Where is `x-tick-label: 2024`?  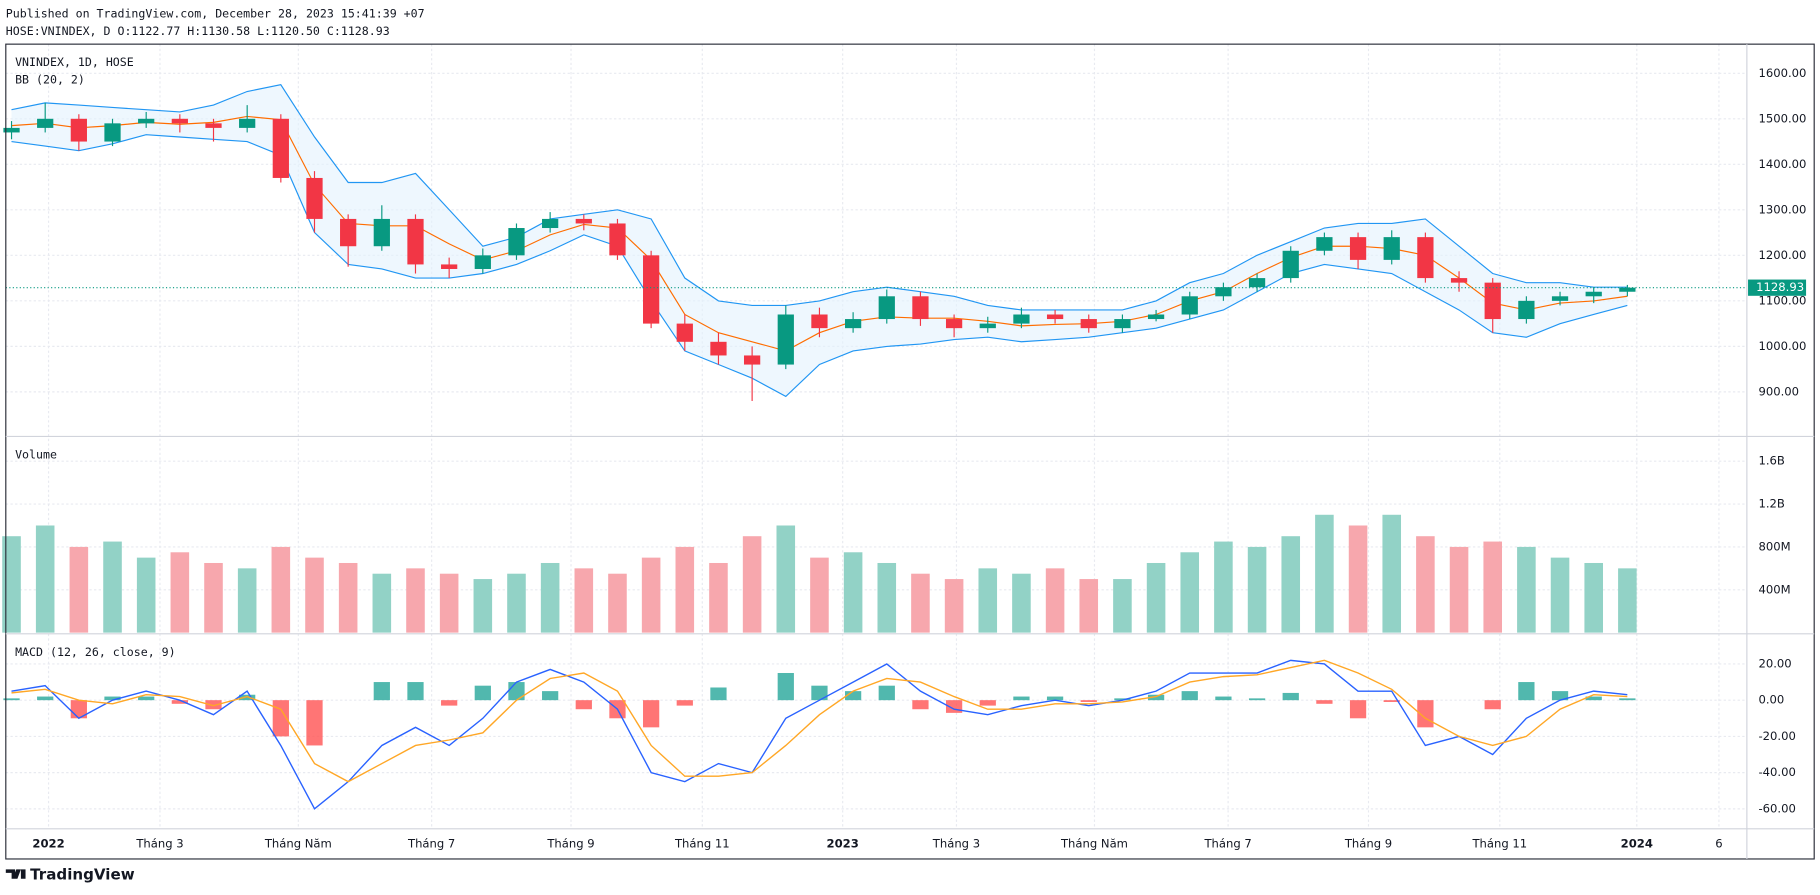 x-tick-label: 2024 is located at coordinates (1637, 843).